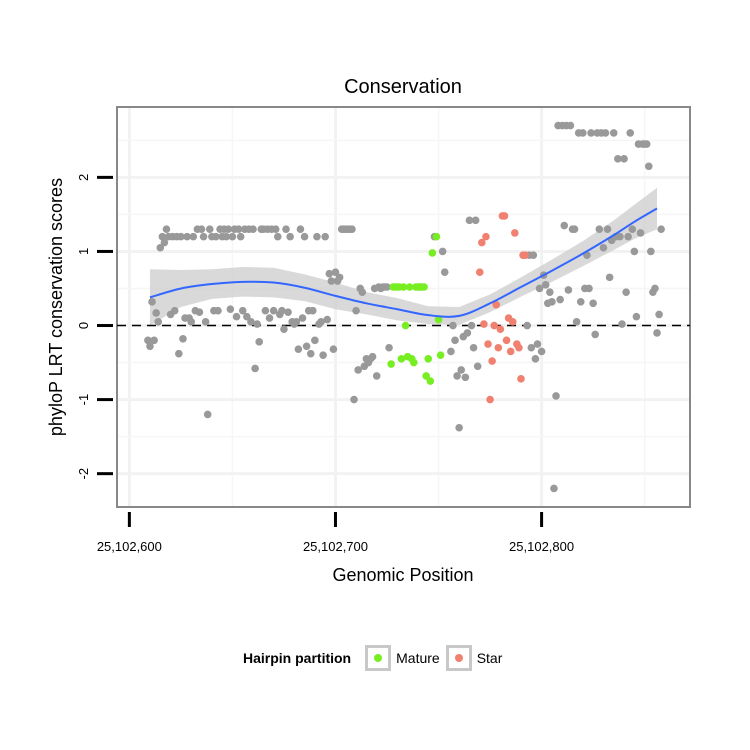  What do you see at coordinates (403, 256) in the screenshot?
I see `confidence-band` at bounding box center [403, 256].